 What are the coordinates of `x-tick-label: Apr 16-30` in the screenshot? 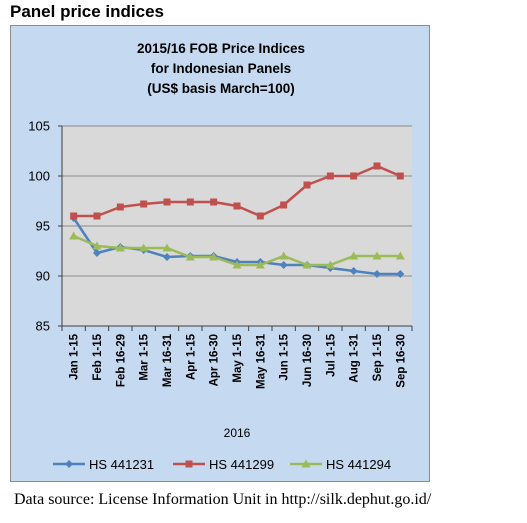 It's located at (215, 360).